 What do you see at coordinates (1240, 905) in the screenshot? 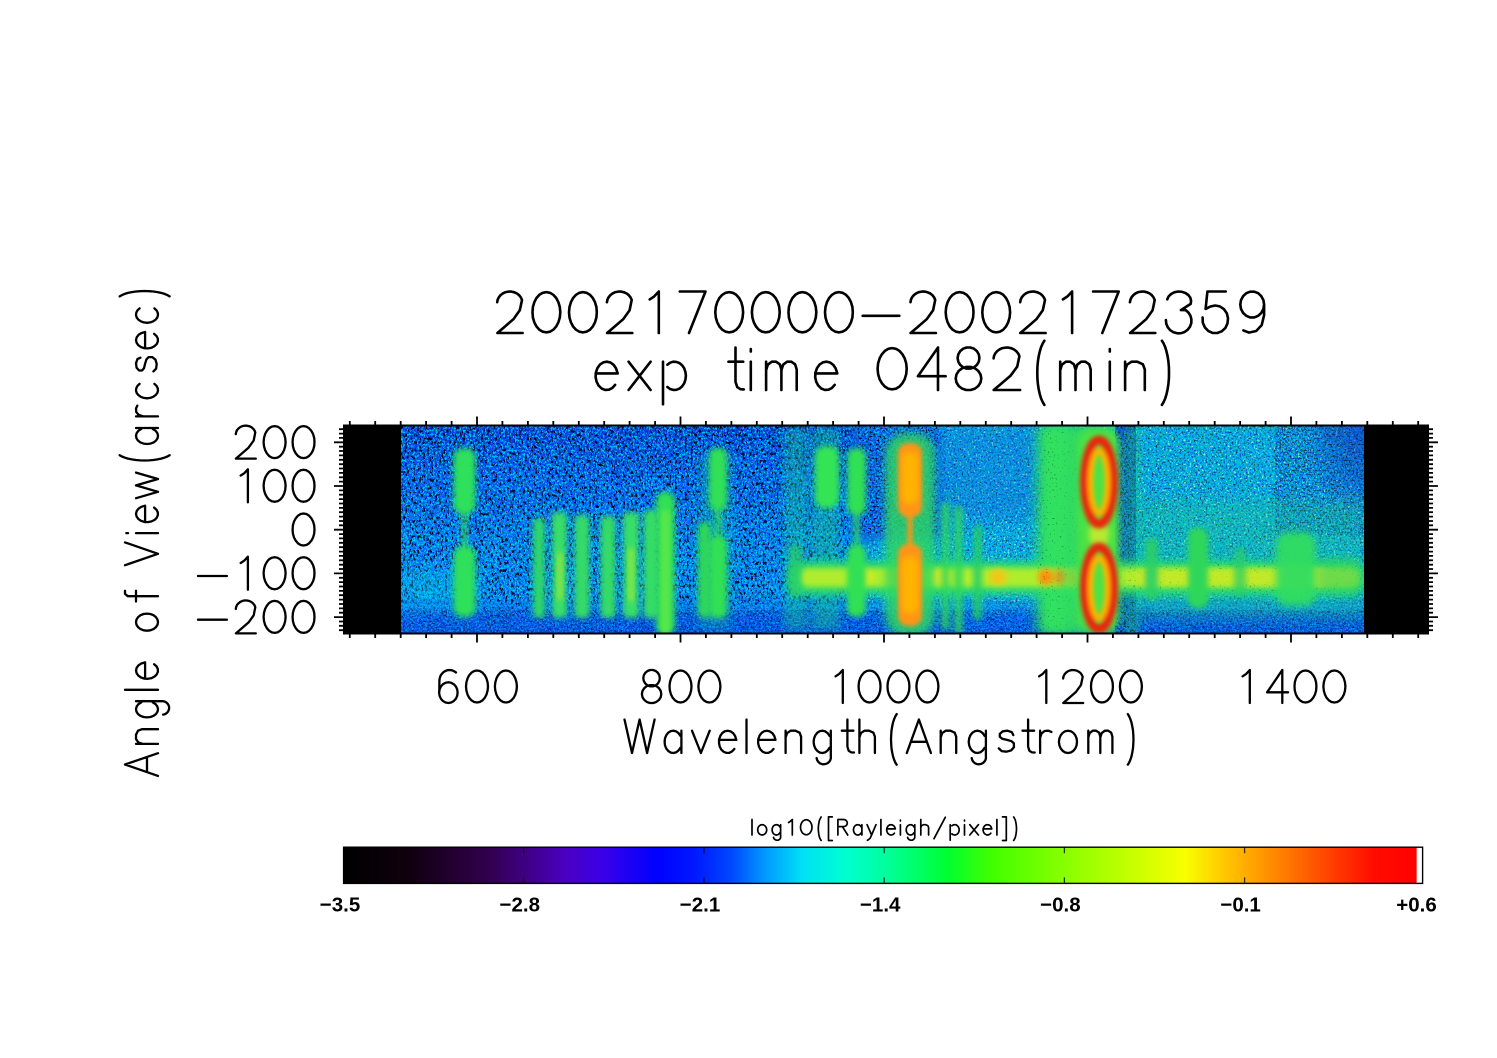
I see `svg-text: −0.1` at bounding box center [1240, 905].